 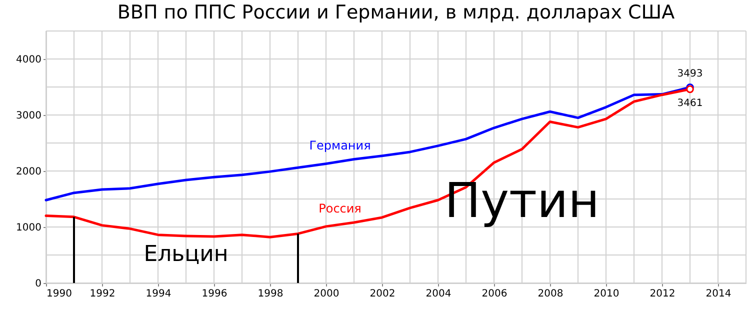 What do you see at coordinates (383, 294) in the screenshot?
I see `x-tick-label: 2002` at bounding box center [383, 294].